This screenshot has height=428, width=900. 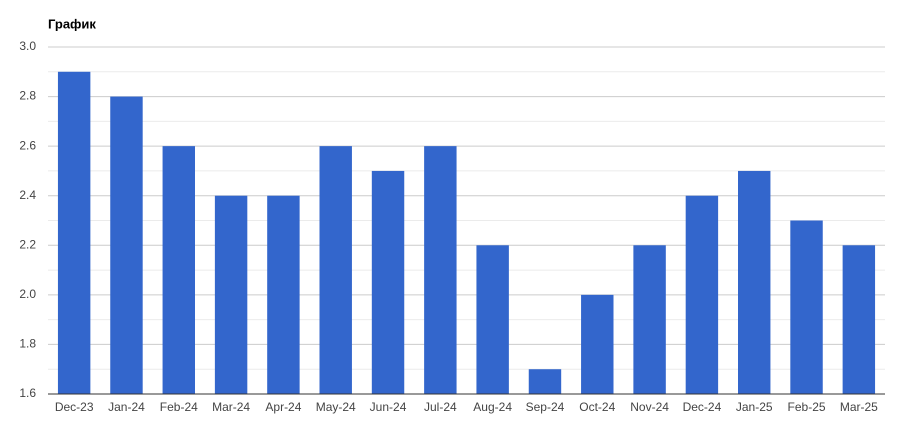 I want to click on x-tick-label: Dec-23, so click(x=74, y=407).